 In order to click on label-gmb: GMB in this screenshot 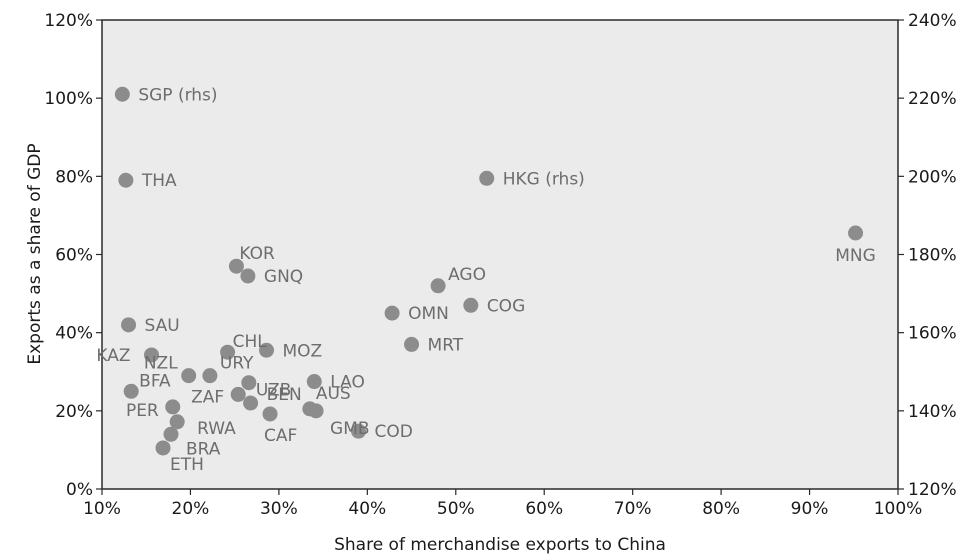, I will do `click(350, 429)`.